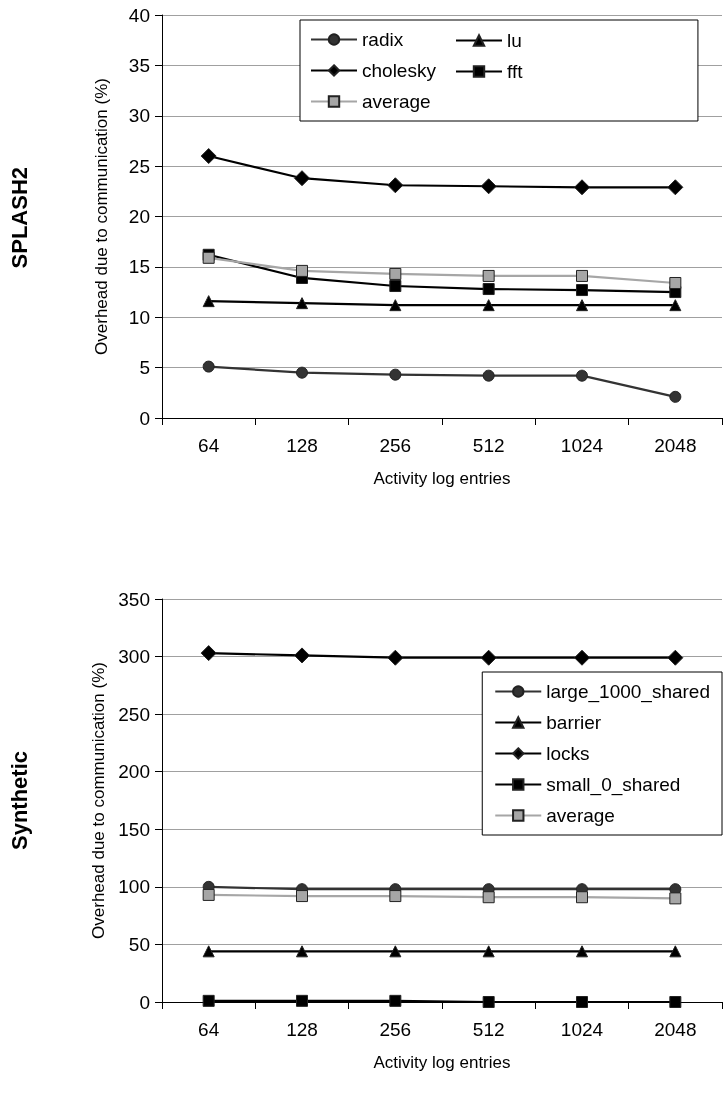  I want to click on legend-label: large_1000_shared, so click(628, 692).